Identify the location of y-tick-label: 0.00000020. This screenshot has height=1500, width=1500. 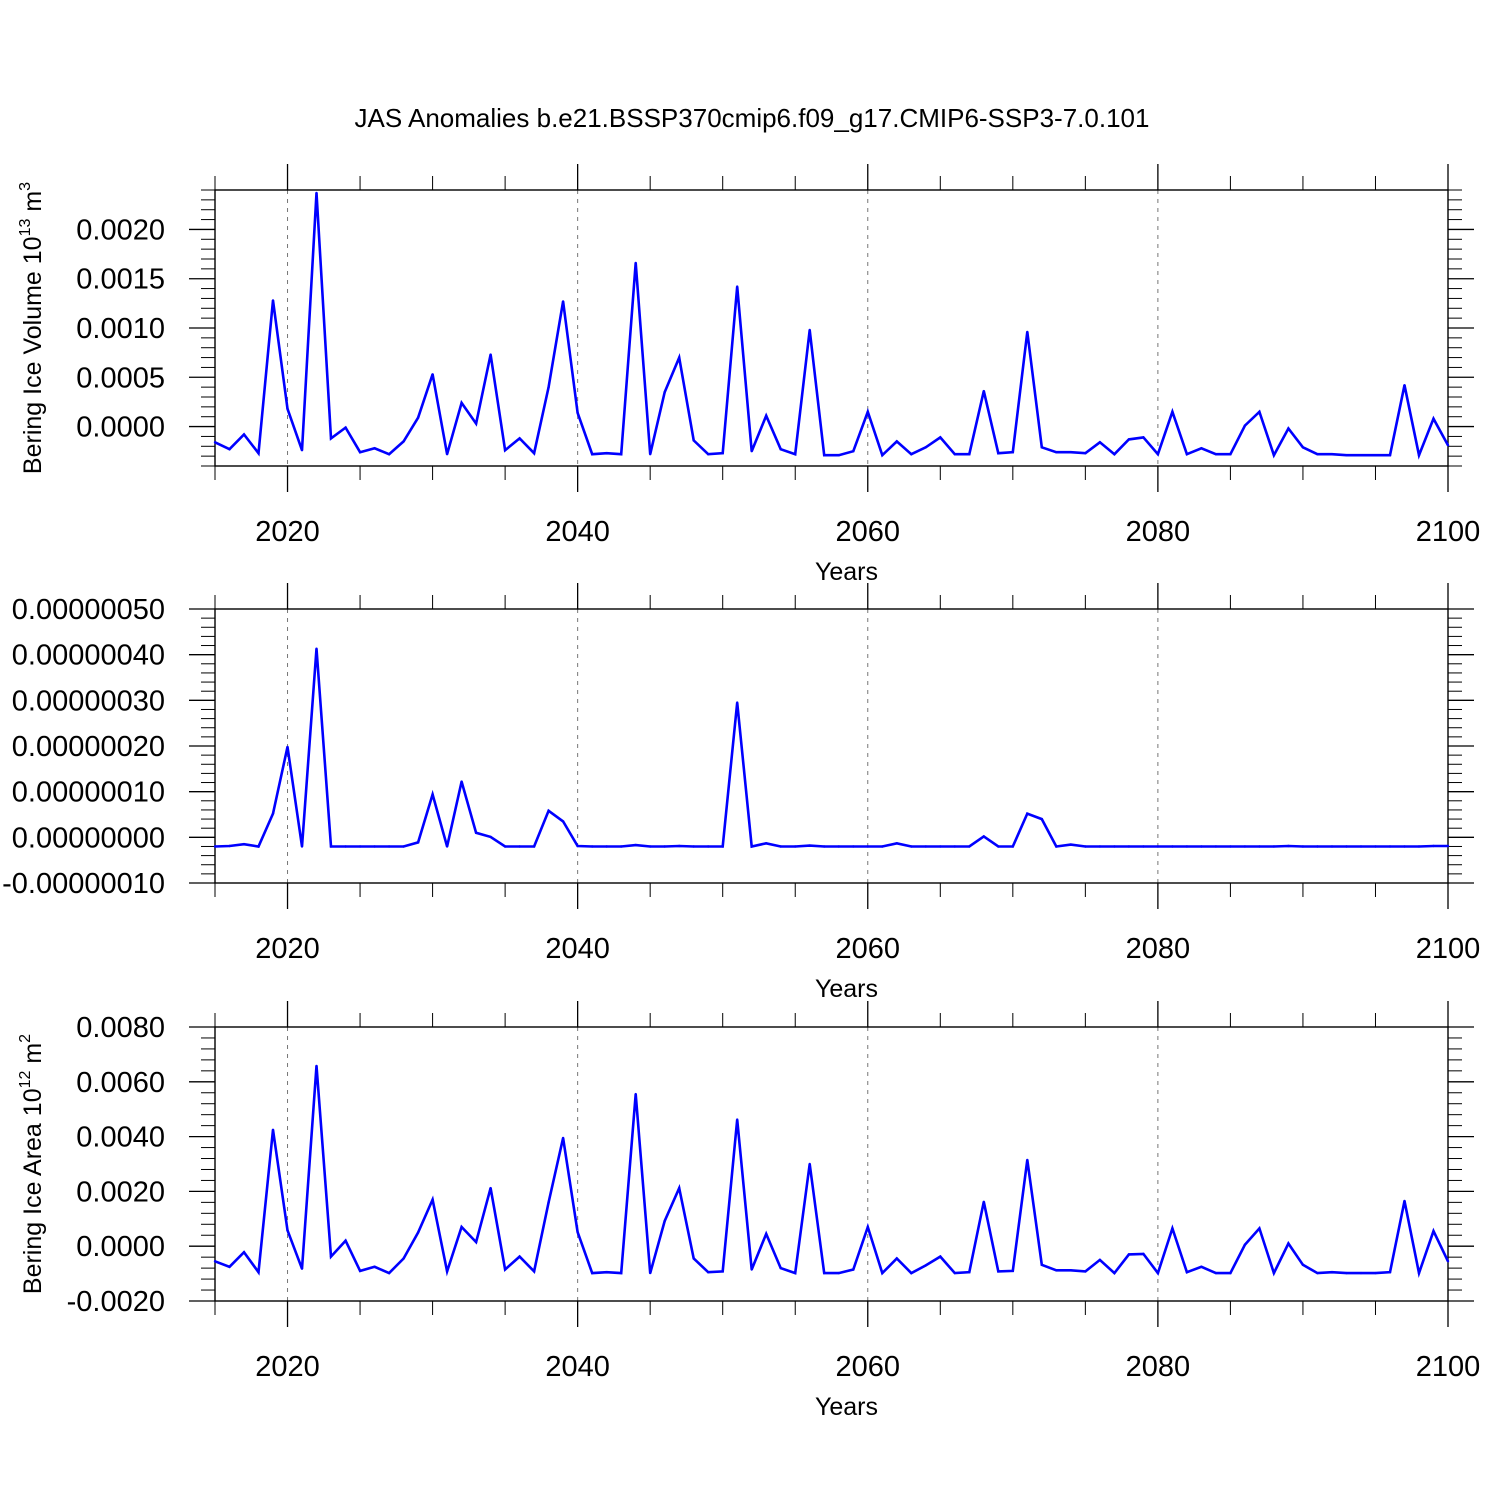
(88, 747).